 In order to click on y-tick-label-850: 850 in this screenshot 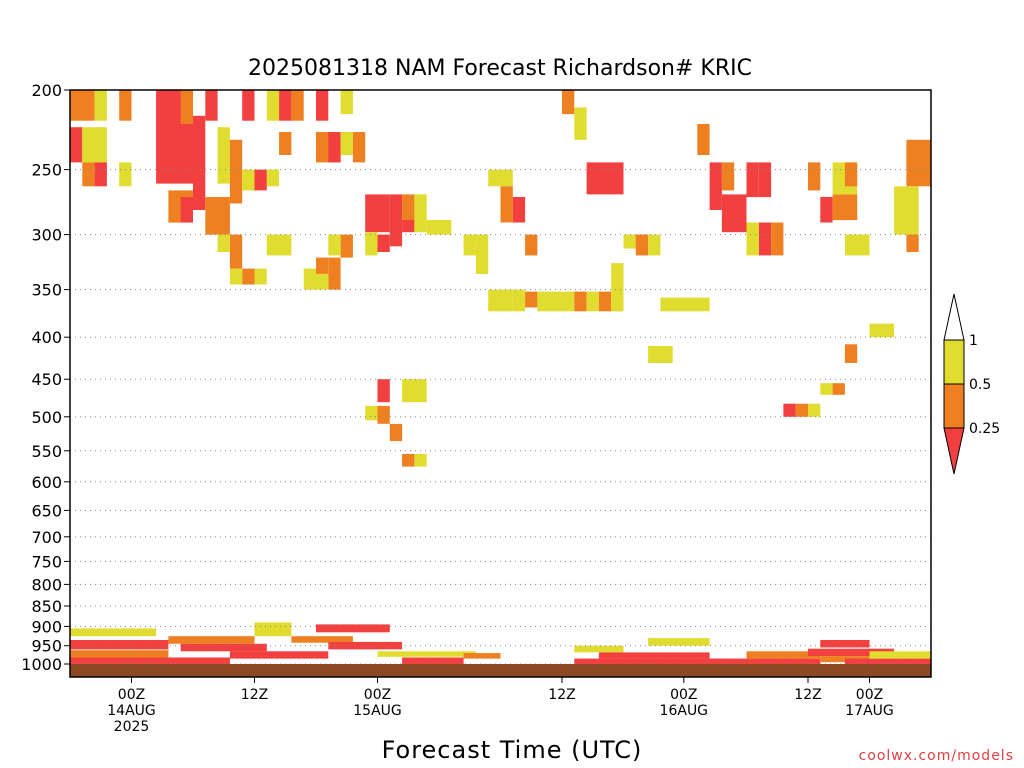, I will do `click(46, 606)`.